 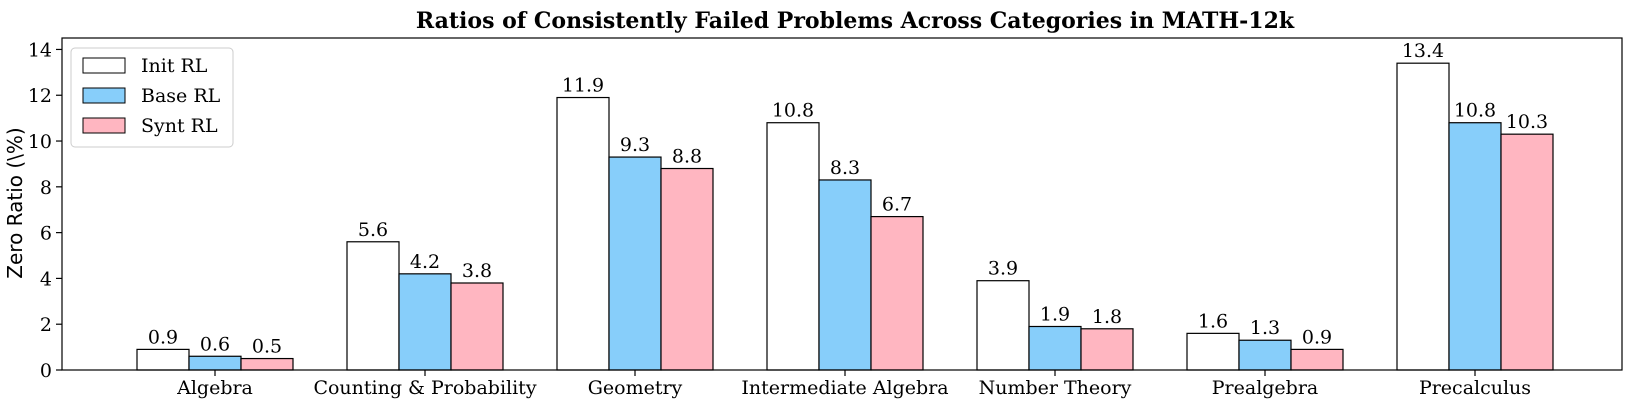 What do you see at coordinates (181, 96) in the screenshot?
I see `legend-label: Base RL` at bounding box center [181, 96].